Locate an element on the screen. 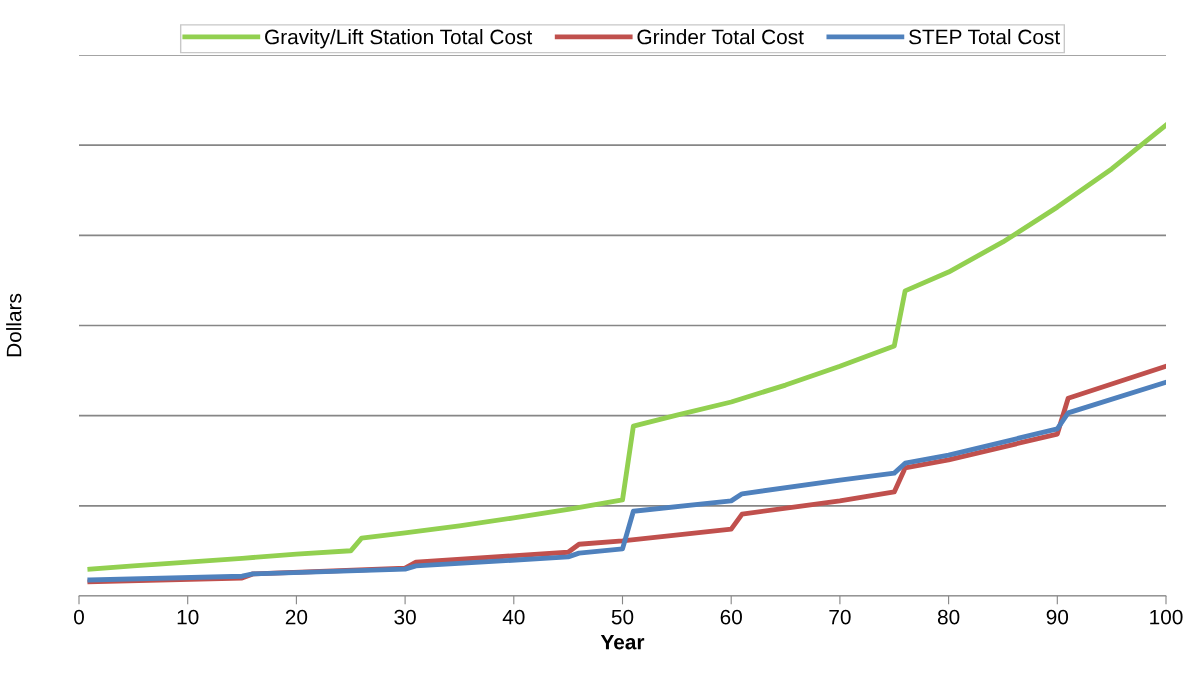 The width and height of the screenshot is (1199, 683). legend-label: Gravity/Lift Station Total Cost is located at coordinates (399, 39).